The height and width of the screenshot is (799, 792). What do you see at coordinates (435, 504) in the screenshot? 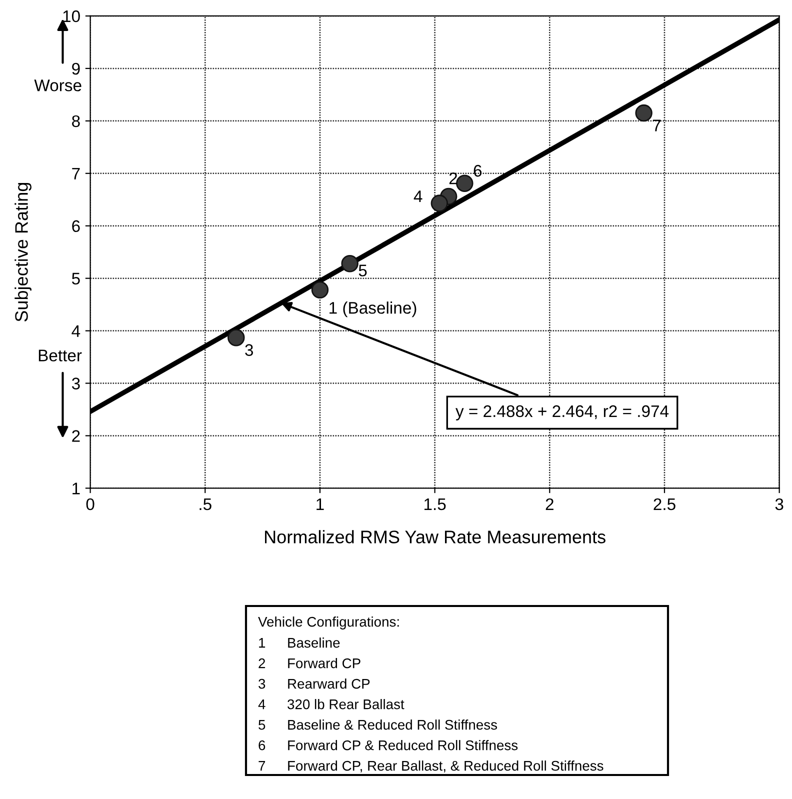
I see `x-tick-label: 1.5` at bounding box center [435, 504].